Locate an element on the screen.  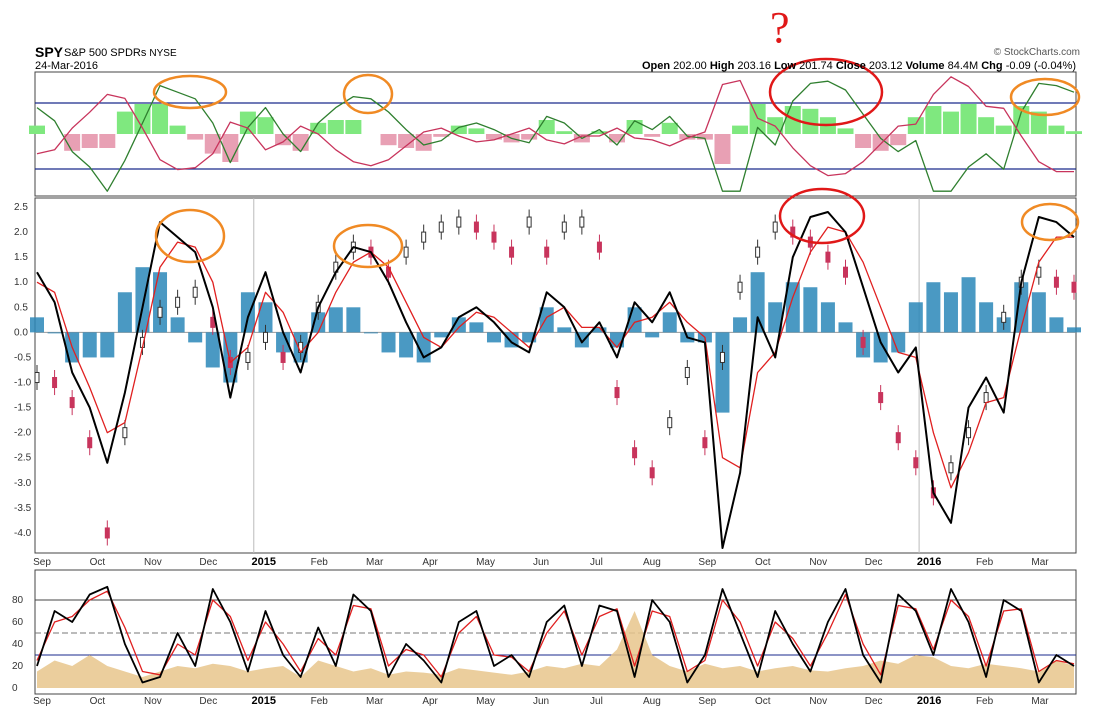
y-tick-label: 2.5 is located at coordinates (21, 207).